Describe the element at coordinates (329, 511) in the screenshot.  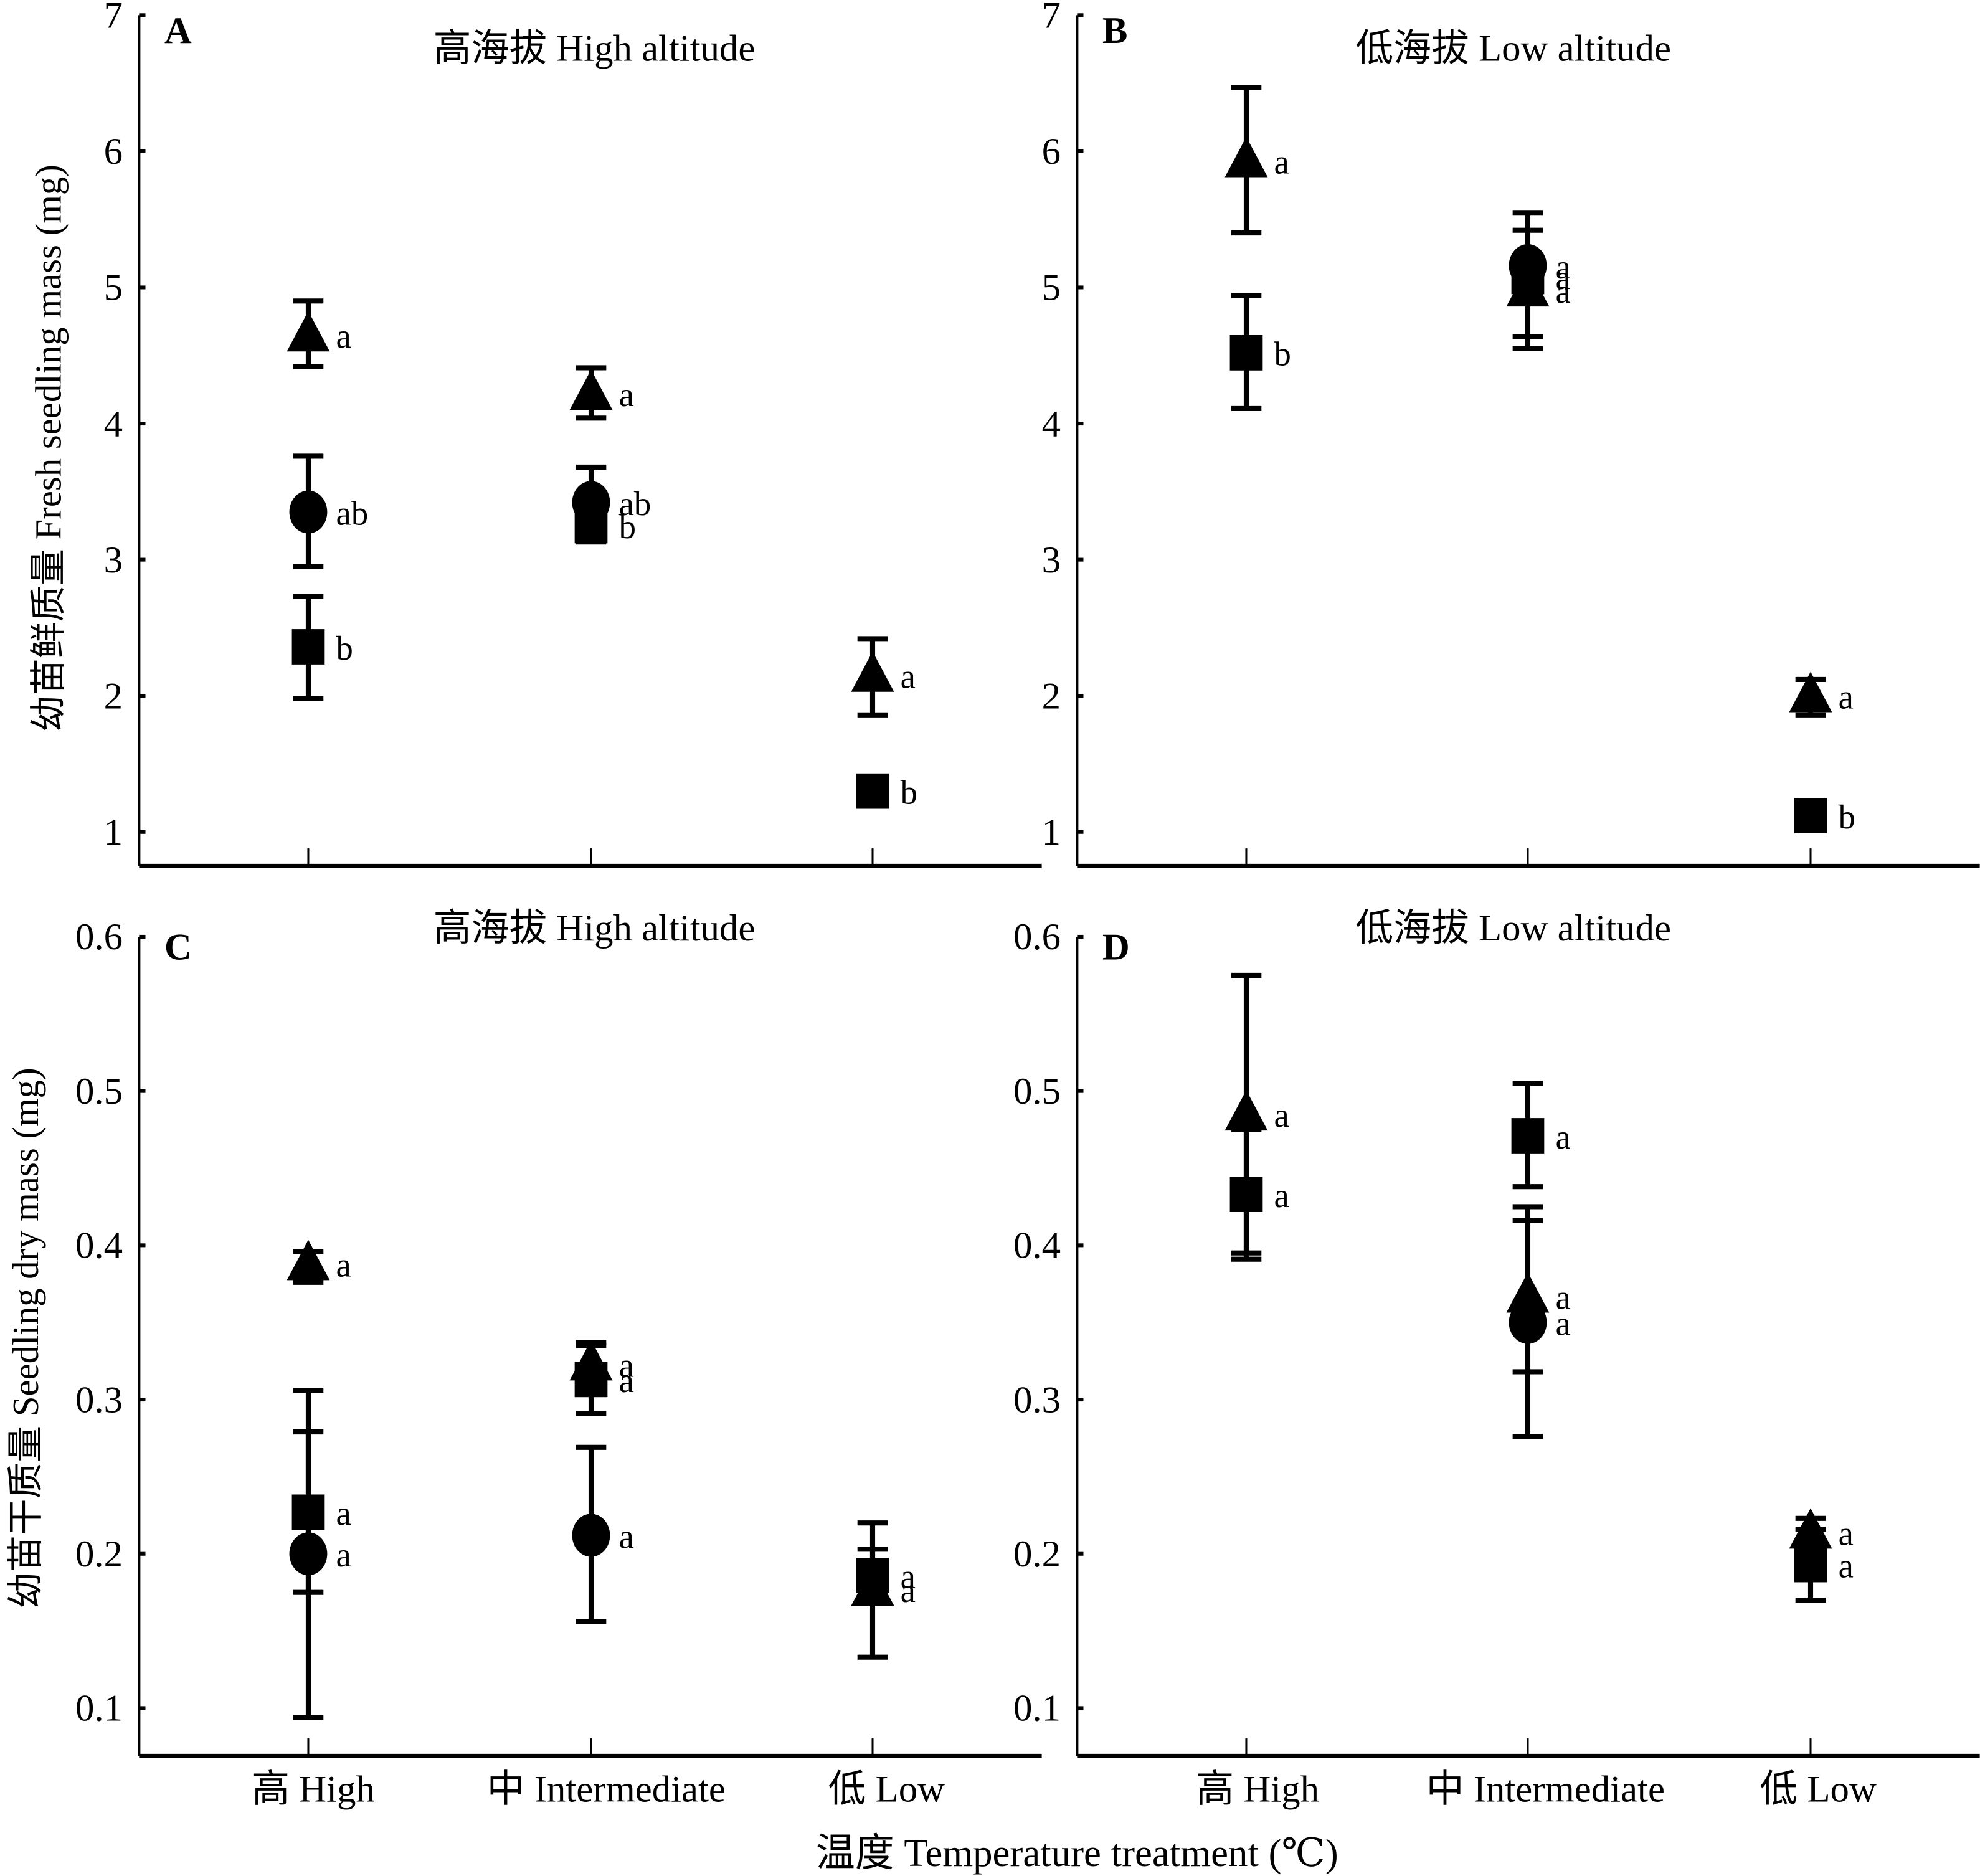
I see `data-point-circle: ab` at that location.